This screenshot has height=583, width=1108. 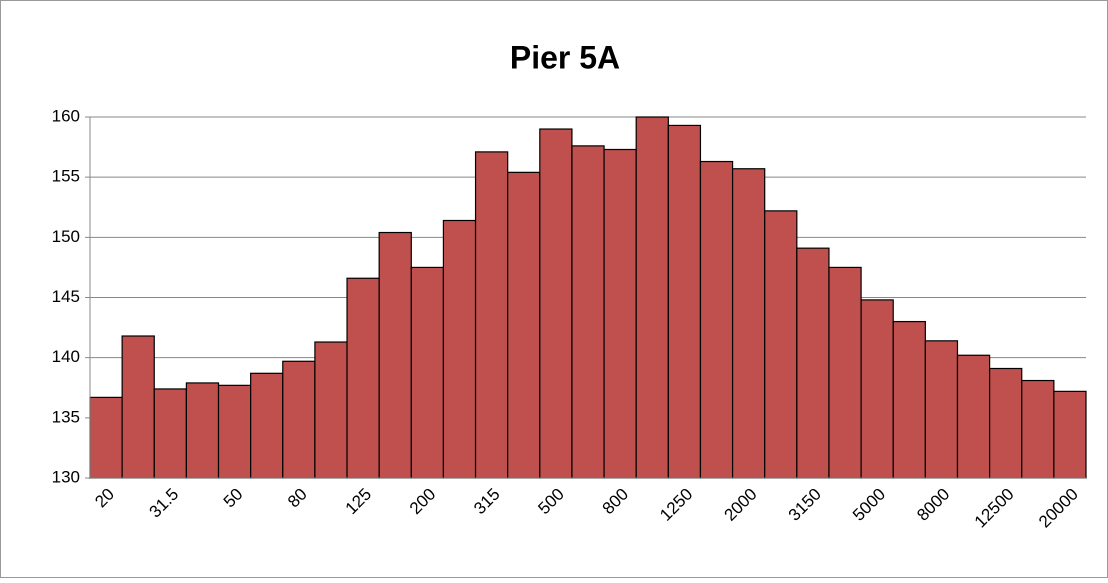 What do you see at coordinates (66, 416) in the screenshot?
I see `y-tick-label: 135` at bounding box center [66, 416].